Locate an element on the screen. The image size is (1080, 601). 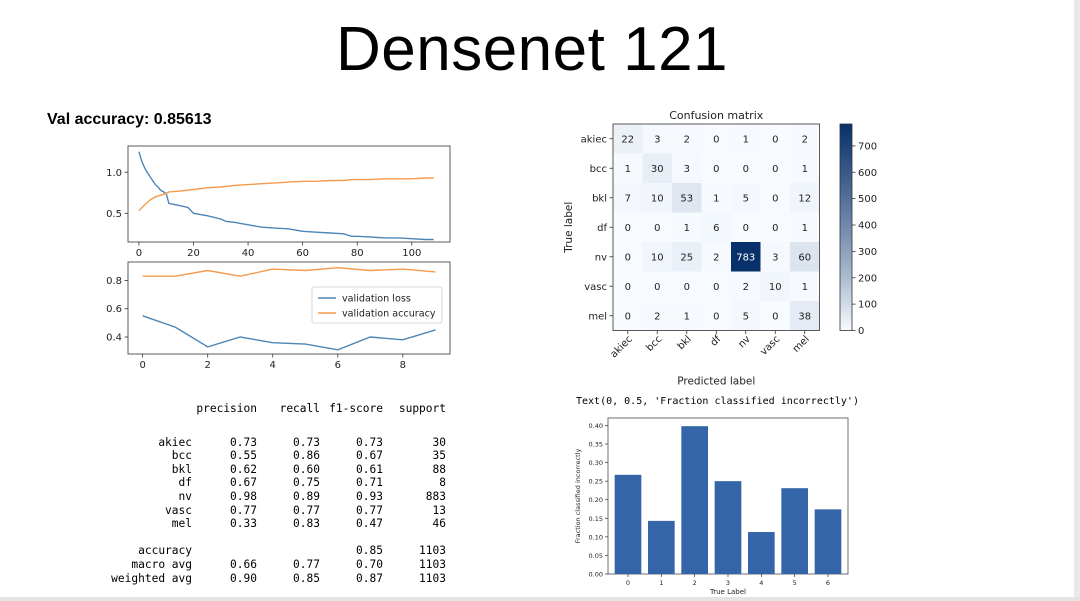
report-row-label: bcc is located at coordinates (181, 456).